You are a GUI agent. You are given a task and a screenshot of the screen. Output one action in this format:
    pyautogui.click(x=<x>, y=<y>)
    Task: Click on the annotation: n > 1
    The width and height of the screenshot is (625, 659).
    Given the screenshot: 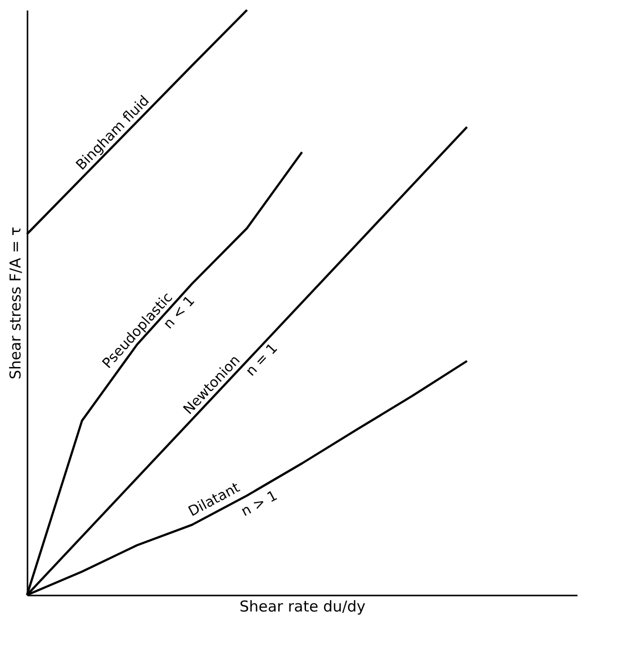 What is the action you would take?
    pyautogui.click(x=259, y=504)
    